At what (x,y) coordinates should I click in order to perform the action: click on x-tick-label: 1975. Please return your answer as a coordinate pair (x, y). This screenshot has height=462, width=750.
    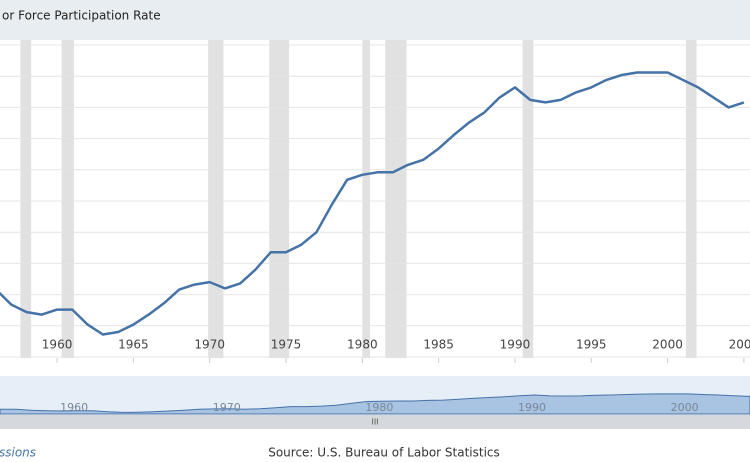
    Looking at the image, I should click on (286, 345).